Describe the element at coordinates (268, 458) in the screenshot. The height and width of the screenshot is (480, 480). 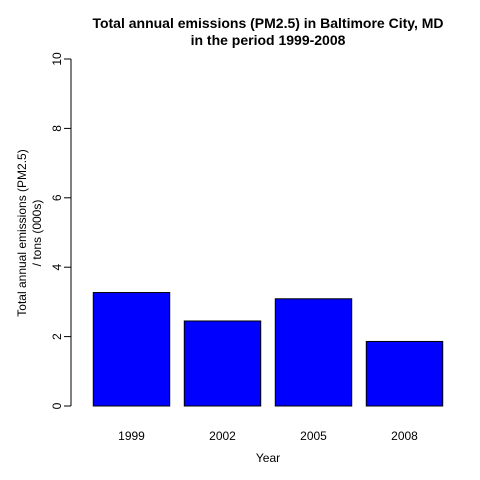
I see `x-axis-label: Year` at that location.